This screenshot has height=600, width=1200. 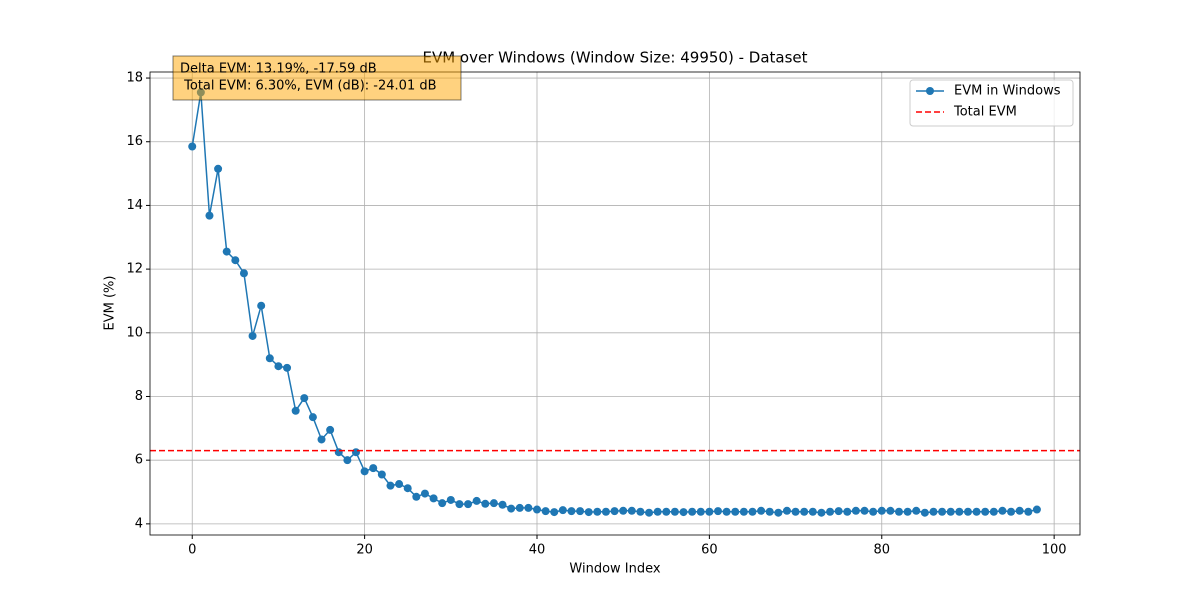 What do you see at coordinates (110, 303) in the screenshot?
I see `y-axis-label: EVM (%)` at bounding box center [110, 303].